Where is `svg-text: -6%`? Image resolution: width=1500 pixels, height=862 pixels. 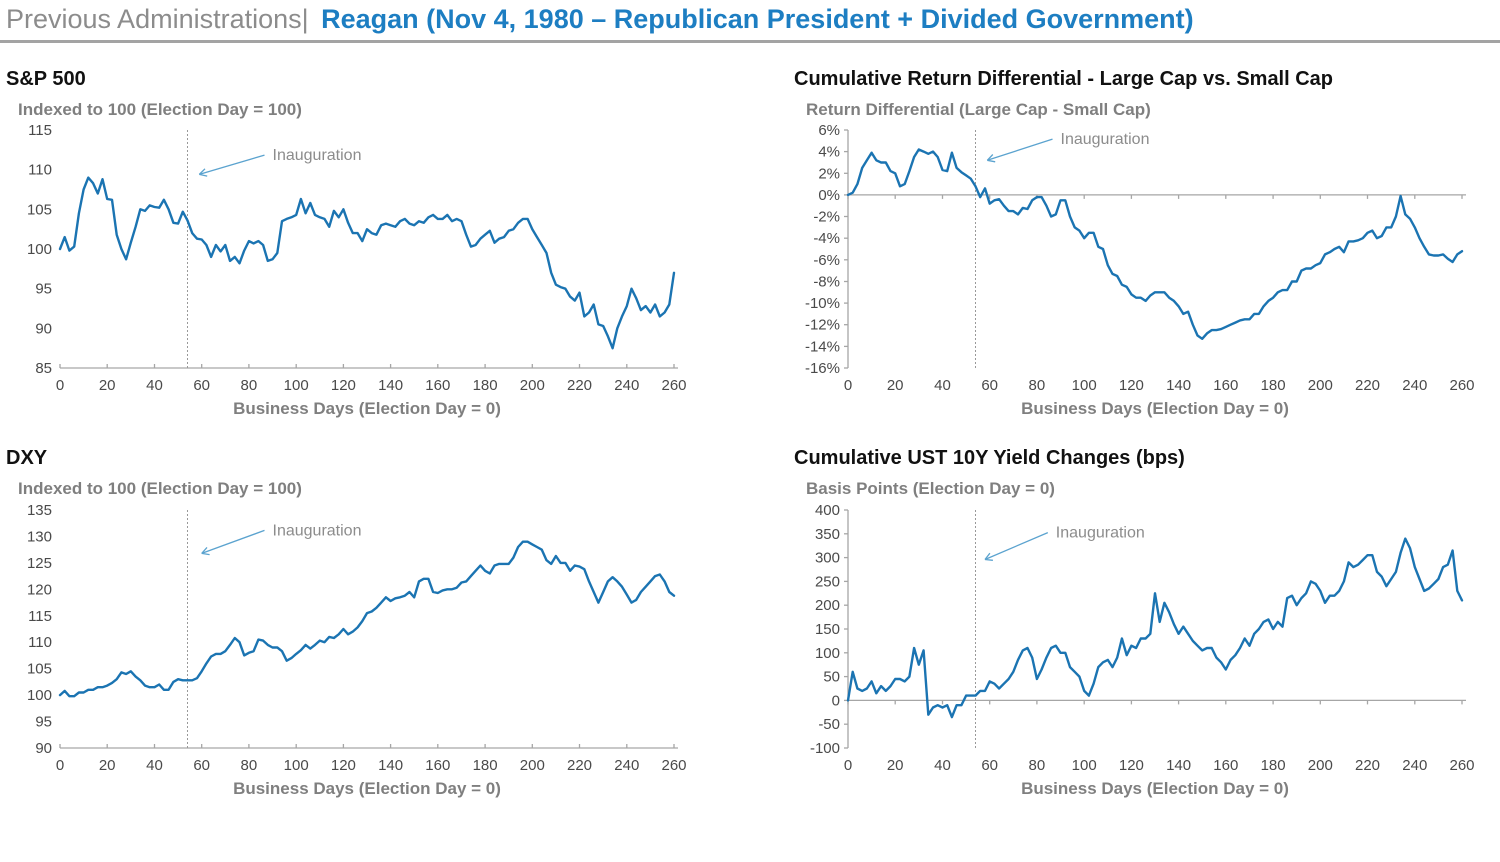 svg-text: -6% is located at coordinates (826, 260).